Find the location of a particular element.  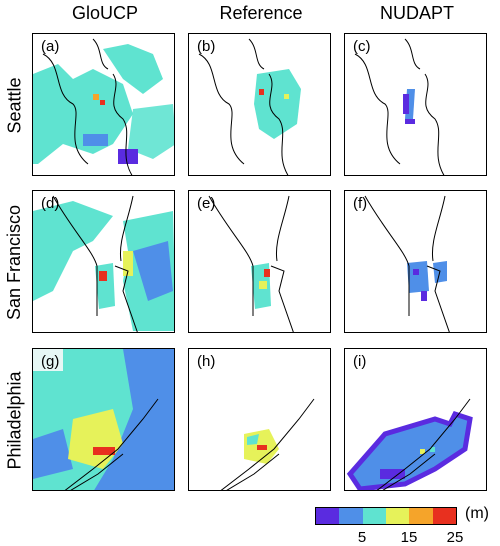

column-title-nudapt: NUDAPT is located at coordinates (416, 13).